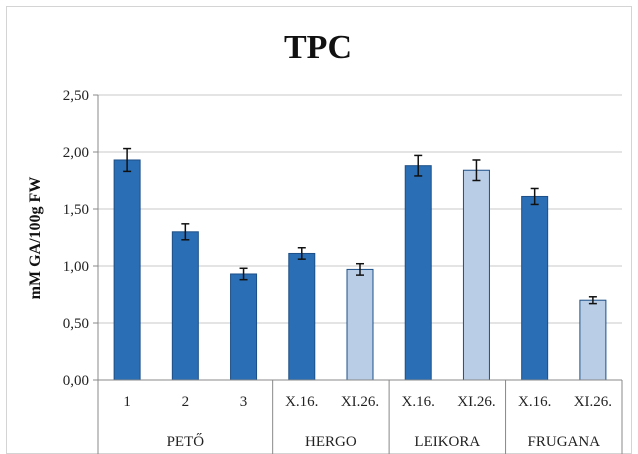 The height and width of the screenshot is (454, 638). What do you see at coordinates (76, 381) in the screenshot?
I see `y-tick-label: 0,00` at bounding box center [76, 381].